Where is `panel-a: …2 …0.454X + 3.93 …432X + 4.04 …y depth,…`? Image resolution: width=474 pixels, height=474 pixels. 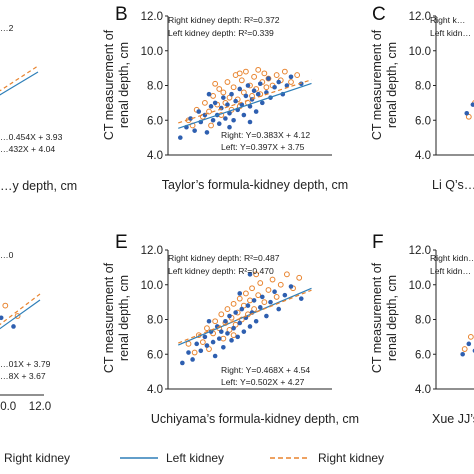
panel-a: …2 …0.454X + 3.93 …432X + 4.04 …y depth,… is located at coordinates (38, 108).